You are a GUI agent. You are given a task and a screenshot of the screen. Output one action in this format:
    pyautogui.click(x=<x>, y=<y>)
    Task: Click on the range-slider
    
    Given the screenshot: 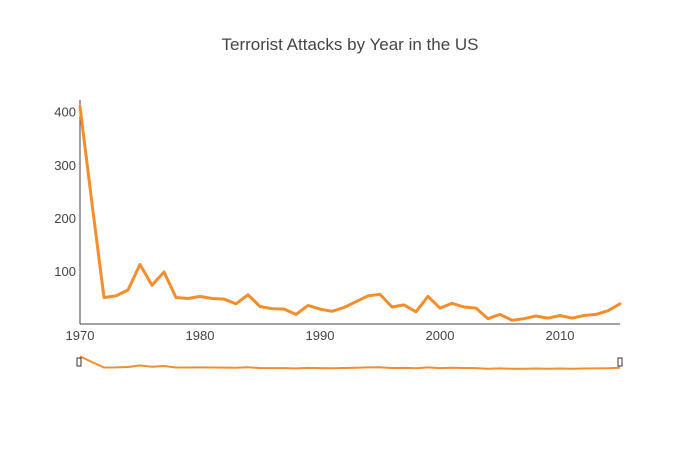 What is the action you would take?
    pyautogui.click(x=349, y=362)
    